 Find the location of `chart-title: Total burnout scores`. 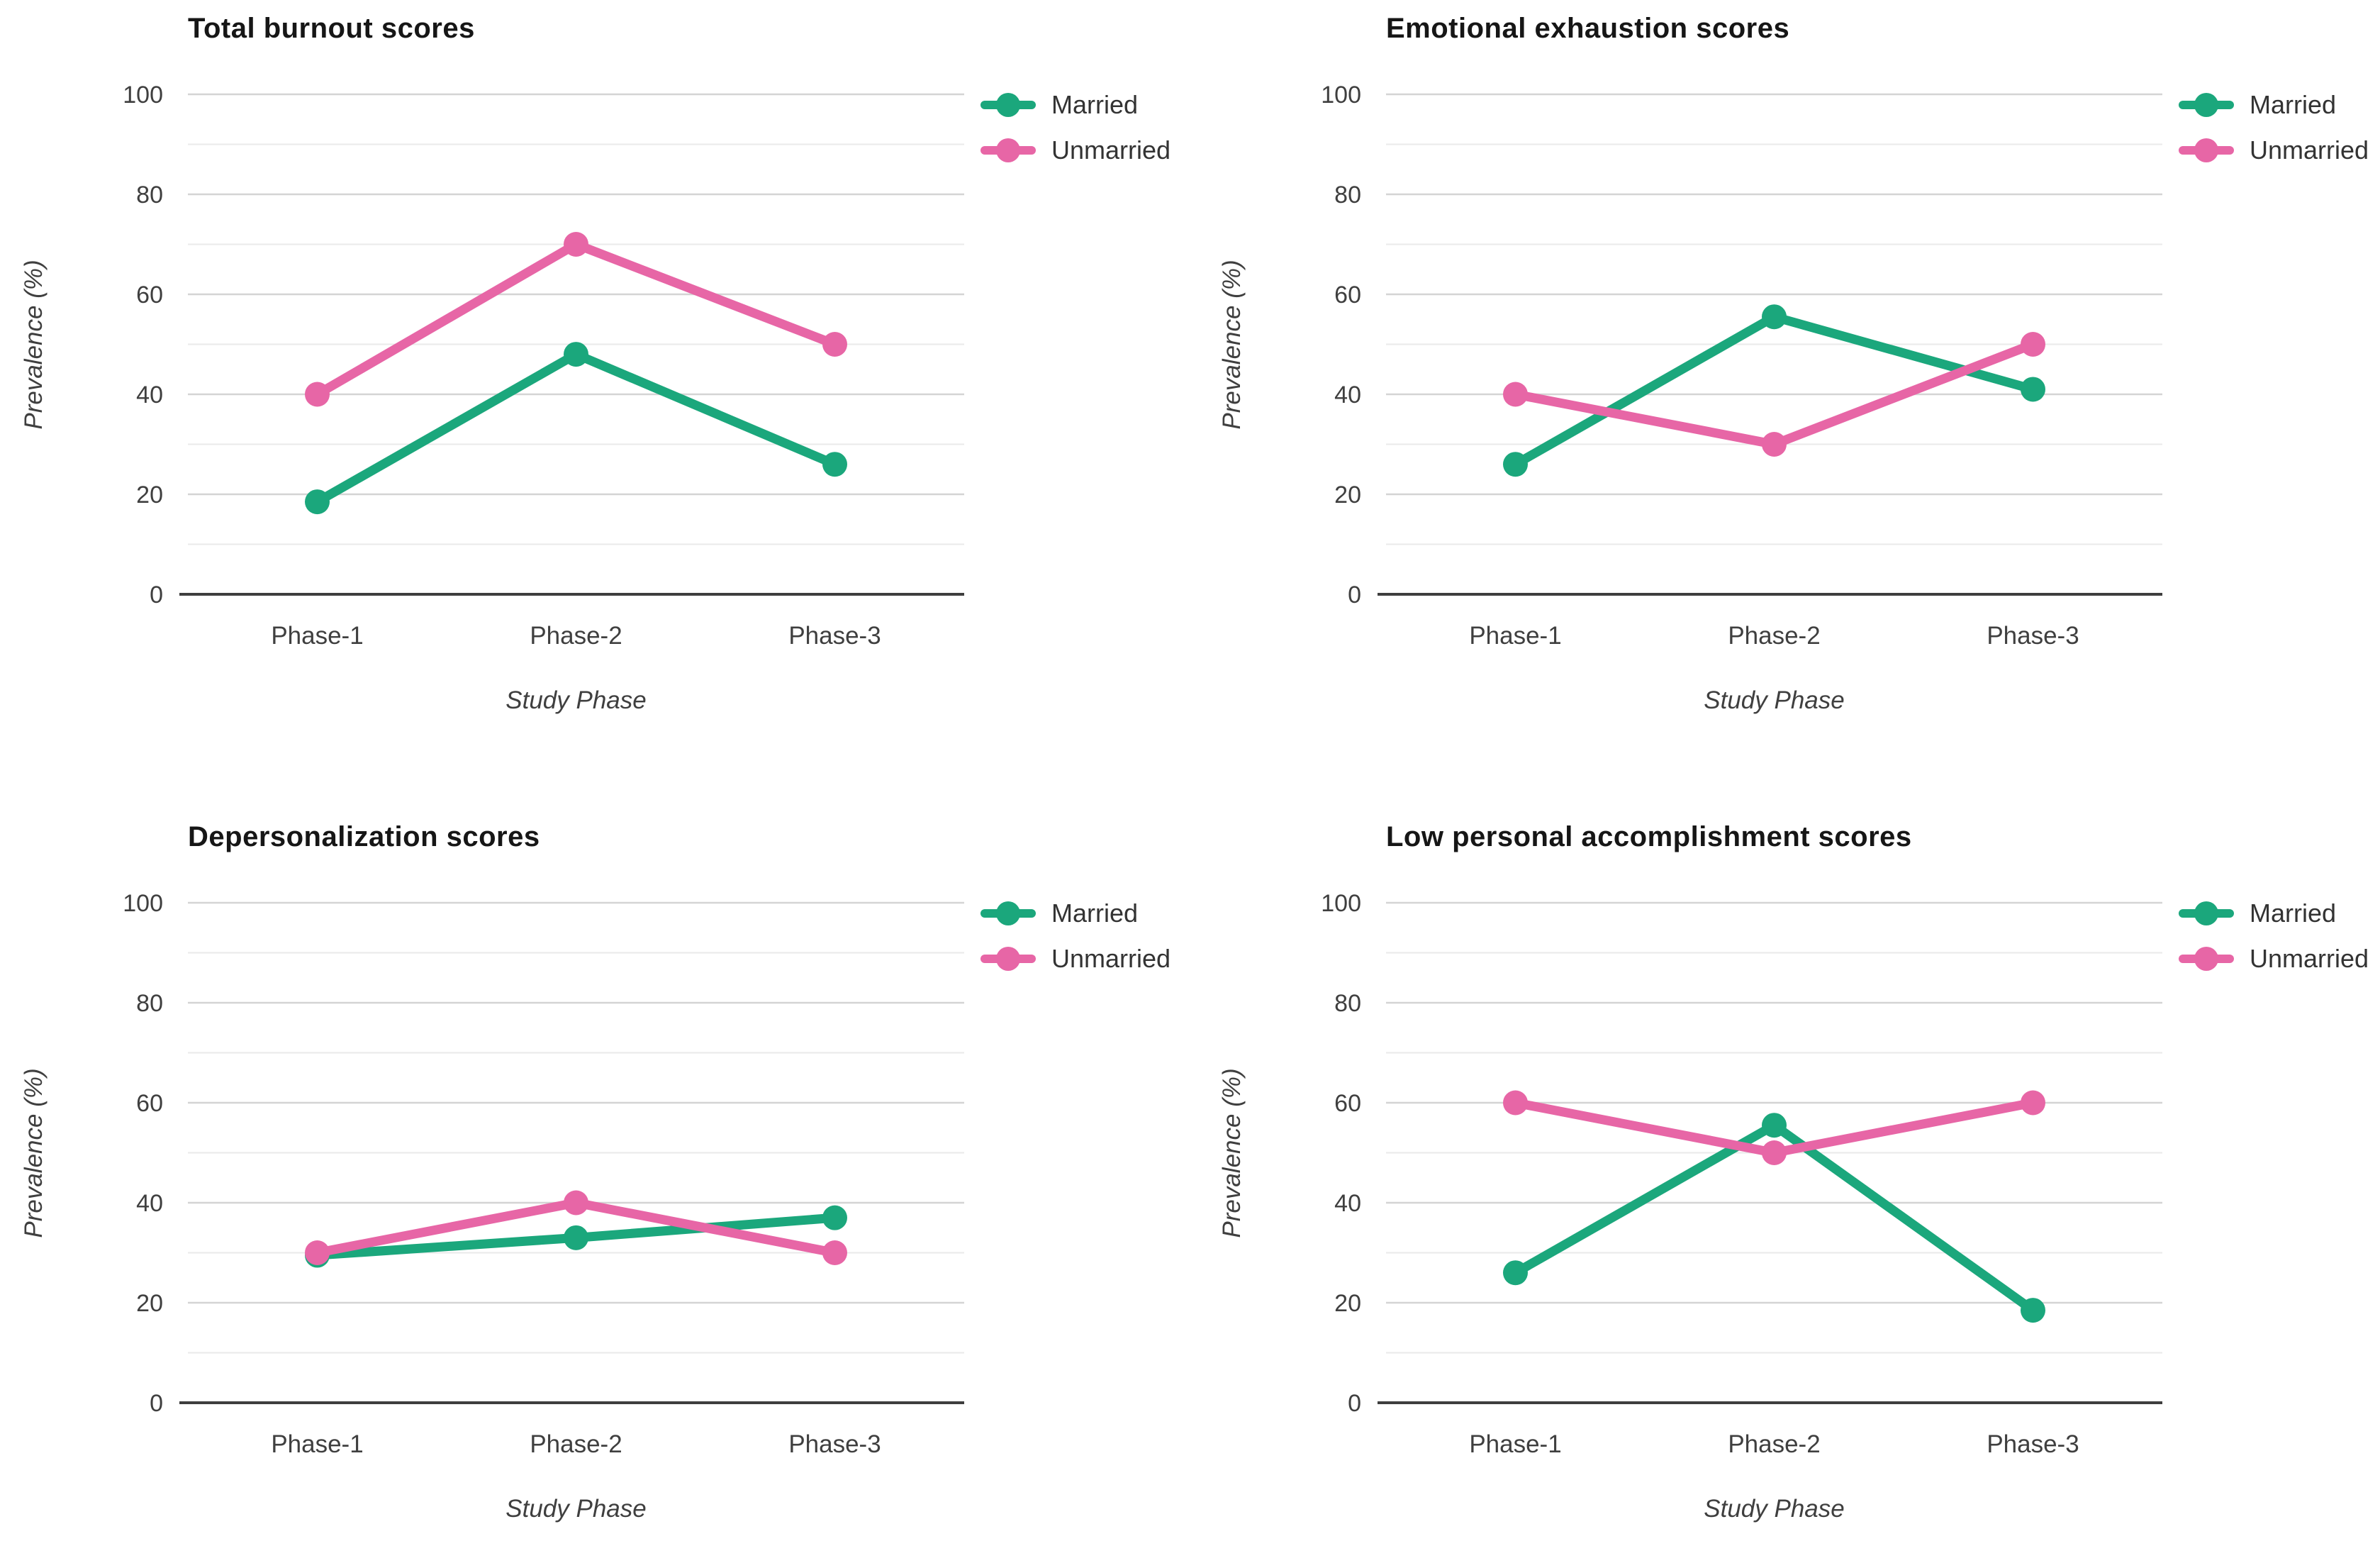

chart-title: Total burnout scores is located at coordinates (332, 28).